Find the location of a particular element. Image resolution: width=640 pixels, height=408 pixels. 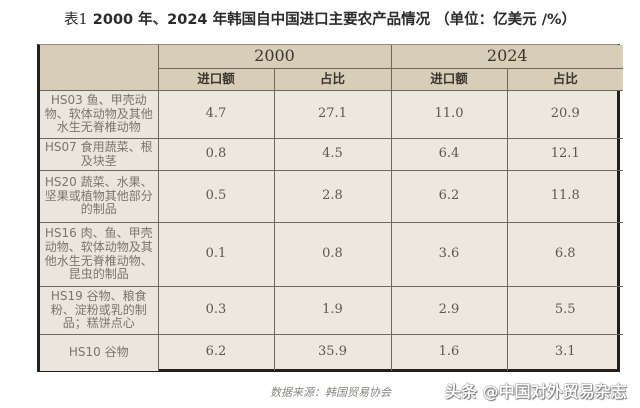

cell-import-2024: 6.2 is located at coordinates (449, 196).